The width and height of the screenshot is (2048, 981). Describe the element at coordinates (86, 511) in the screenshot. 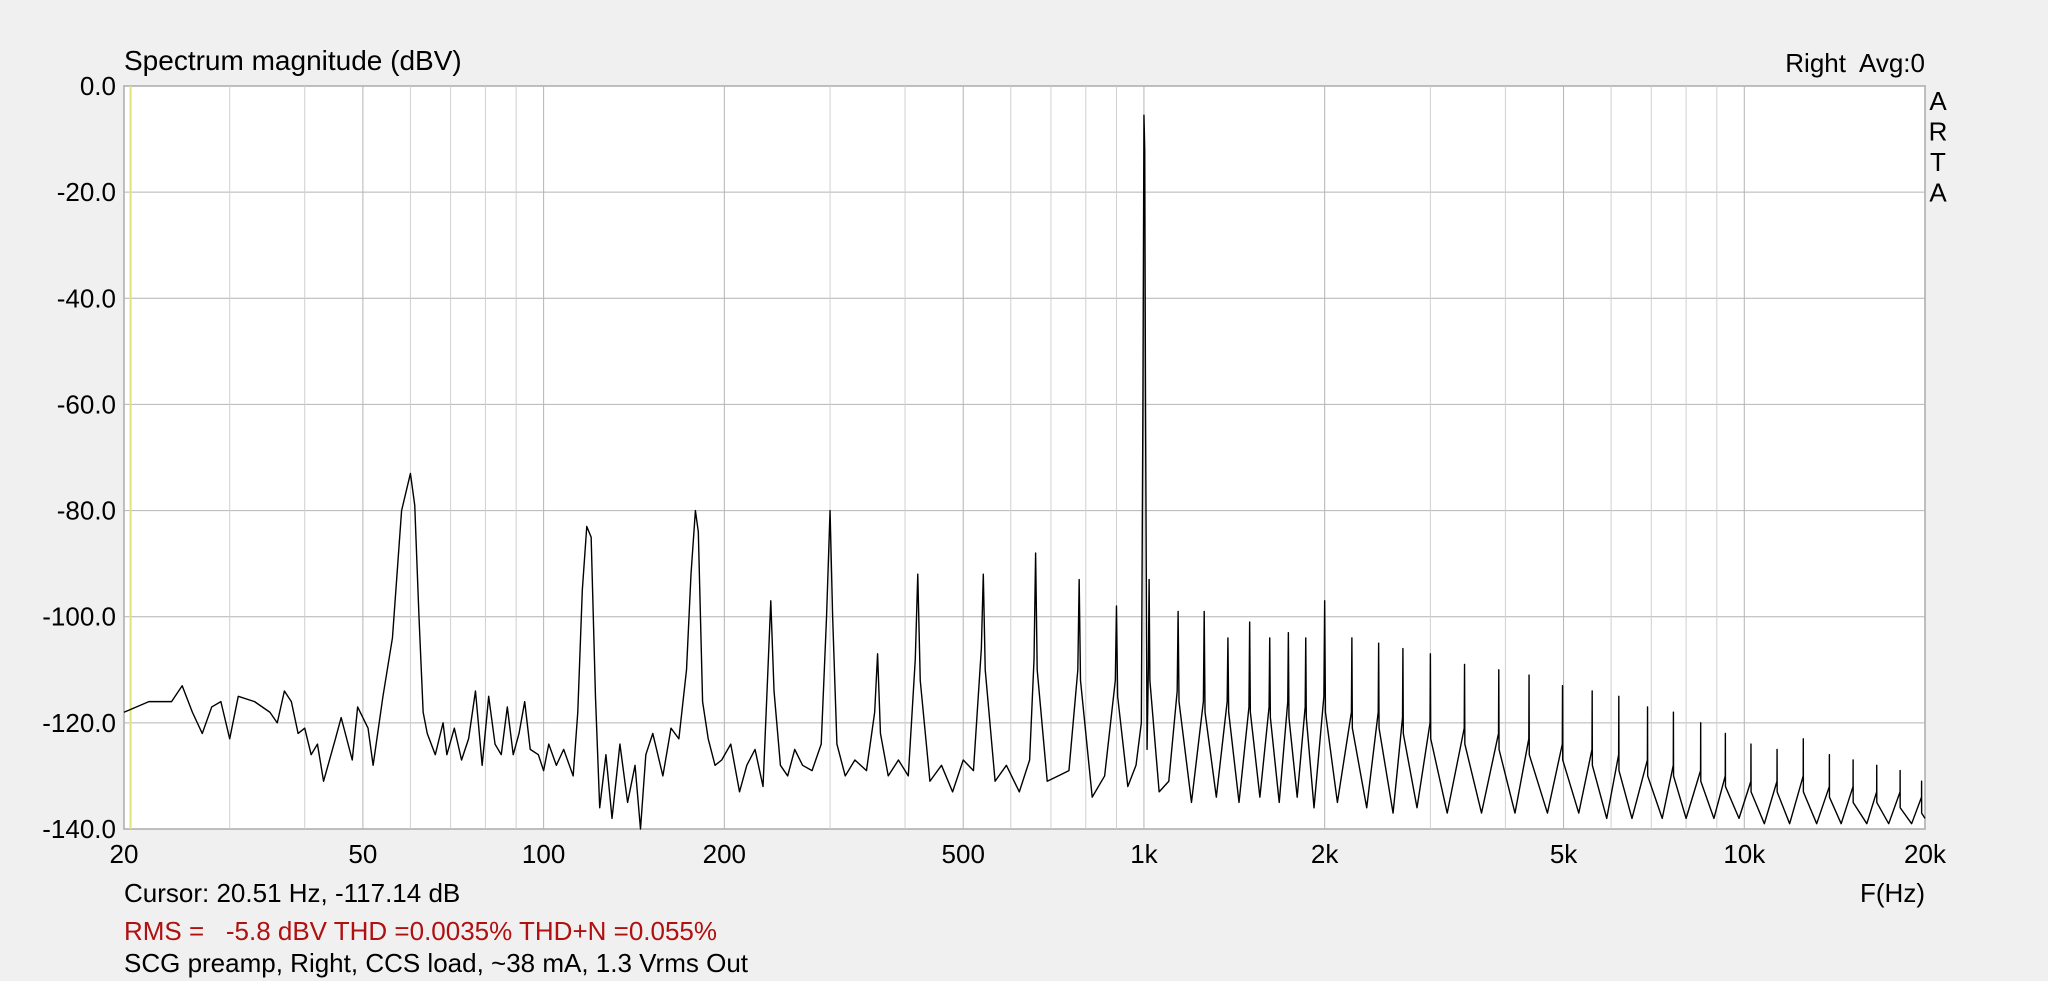

I see `y-tick-label: -80.0` at that location.